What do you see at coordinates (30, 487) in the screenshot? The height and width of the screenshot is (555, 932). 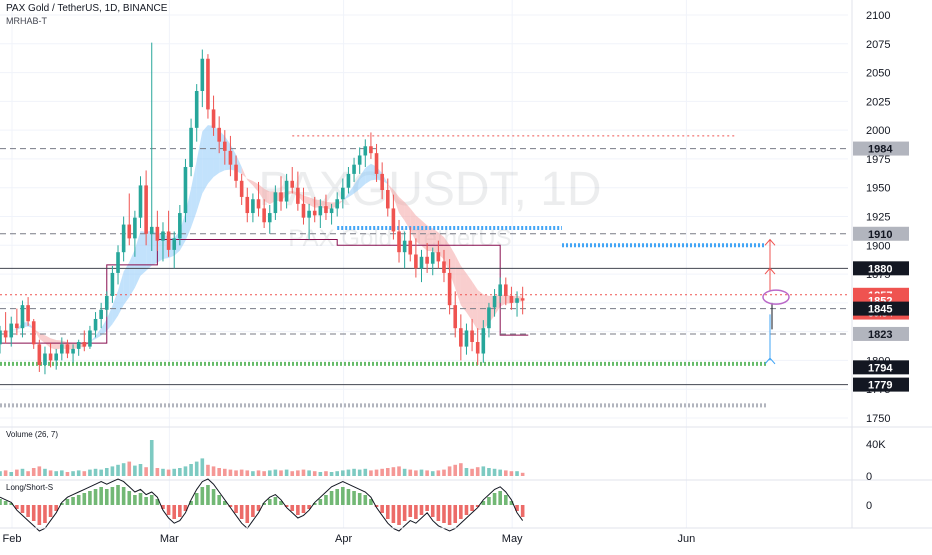 I see `oscillator-pane-title: Long/Short-S` at bounding box center [30, 487].